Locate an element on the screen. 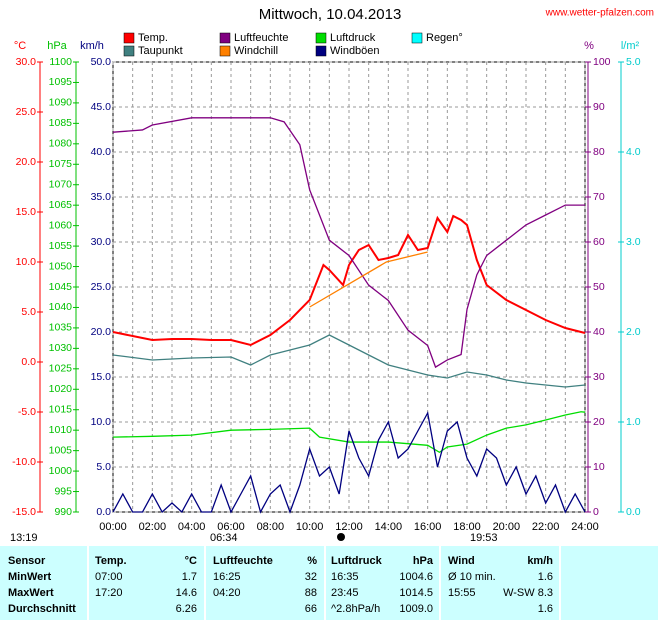 The image size is (658, 620). y-tick-label: 40.0 is located at coordinates (101, 152).